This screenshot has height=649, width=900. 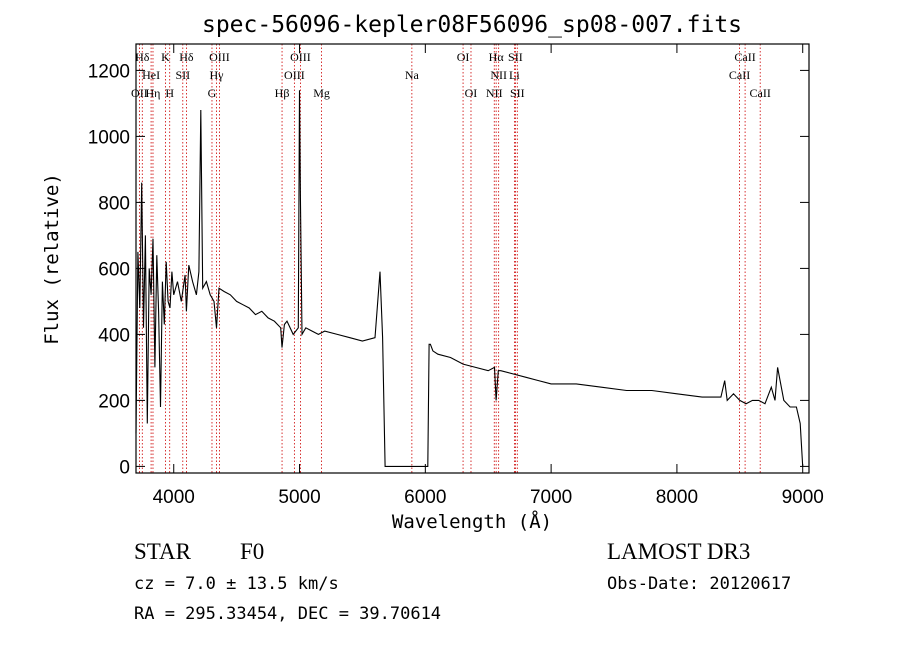 What do you see at coordinates (803, 497) in the screenshot?
I see `x-tick-label: 9000` at bounding box center [803, 497].